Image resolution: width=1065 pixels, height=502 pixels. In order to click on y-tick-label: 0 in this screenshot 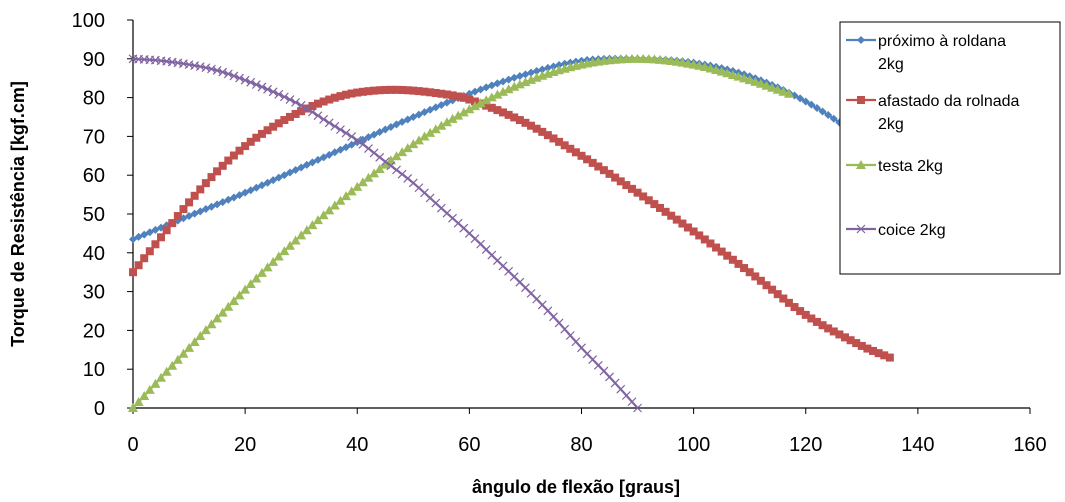, I will do `click(99, 409)`.